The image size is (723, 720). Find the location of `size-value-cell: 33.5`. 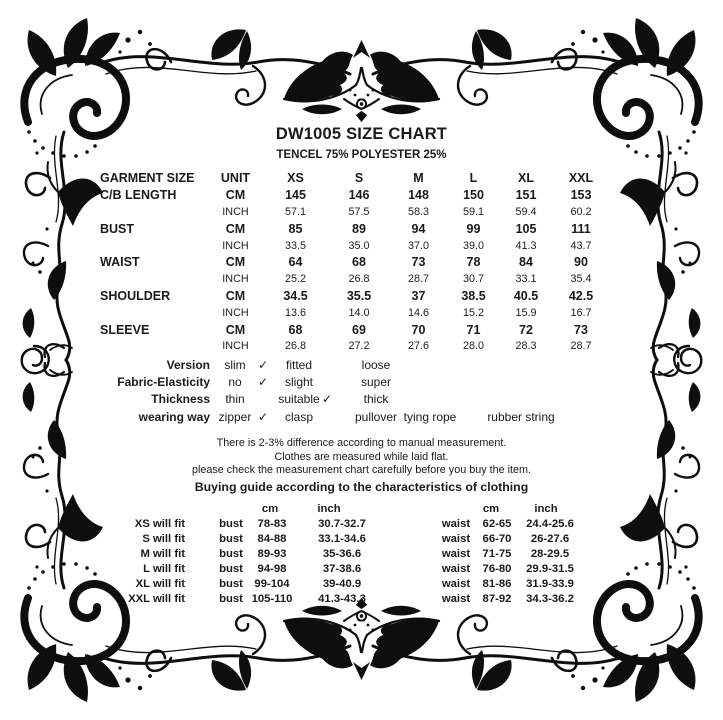

size-value-cell: 33.5 is located at coordinates (295, 245).